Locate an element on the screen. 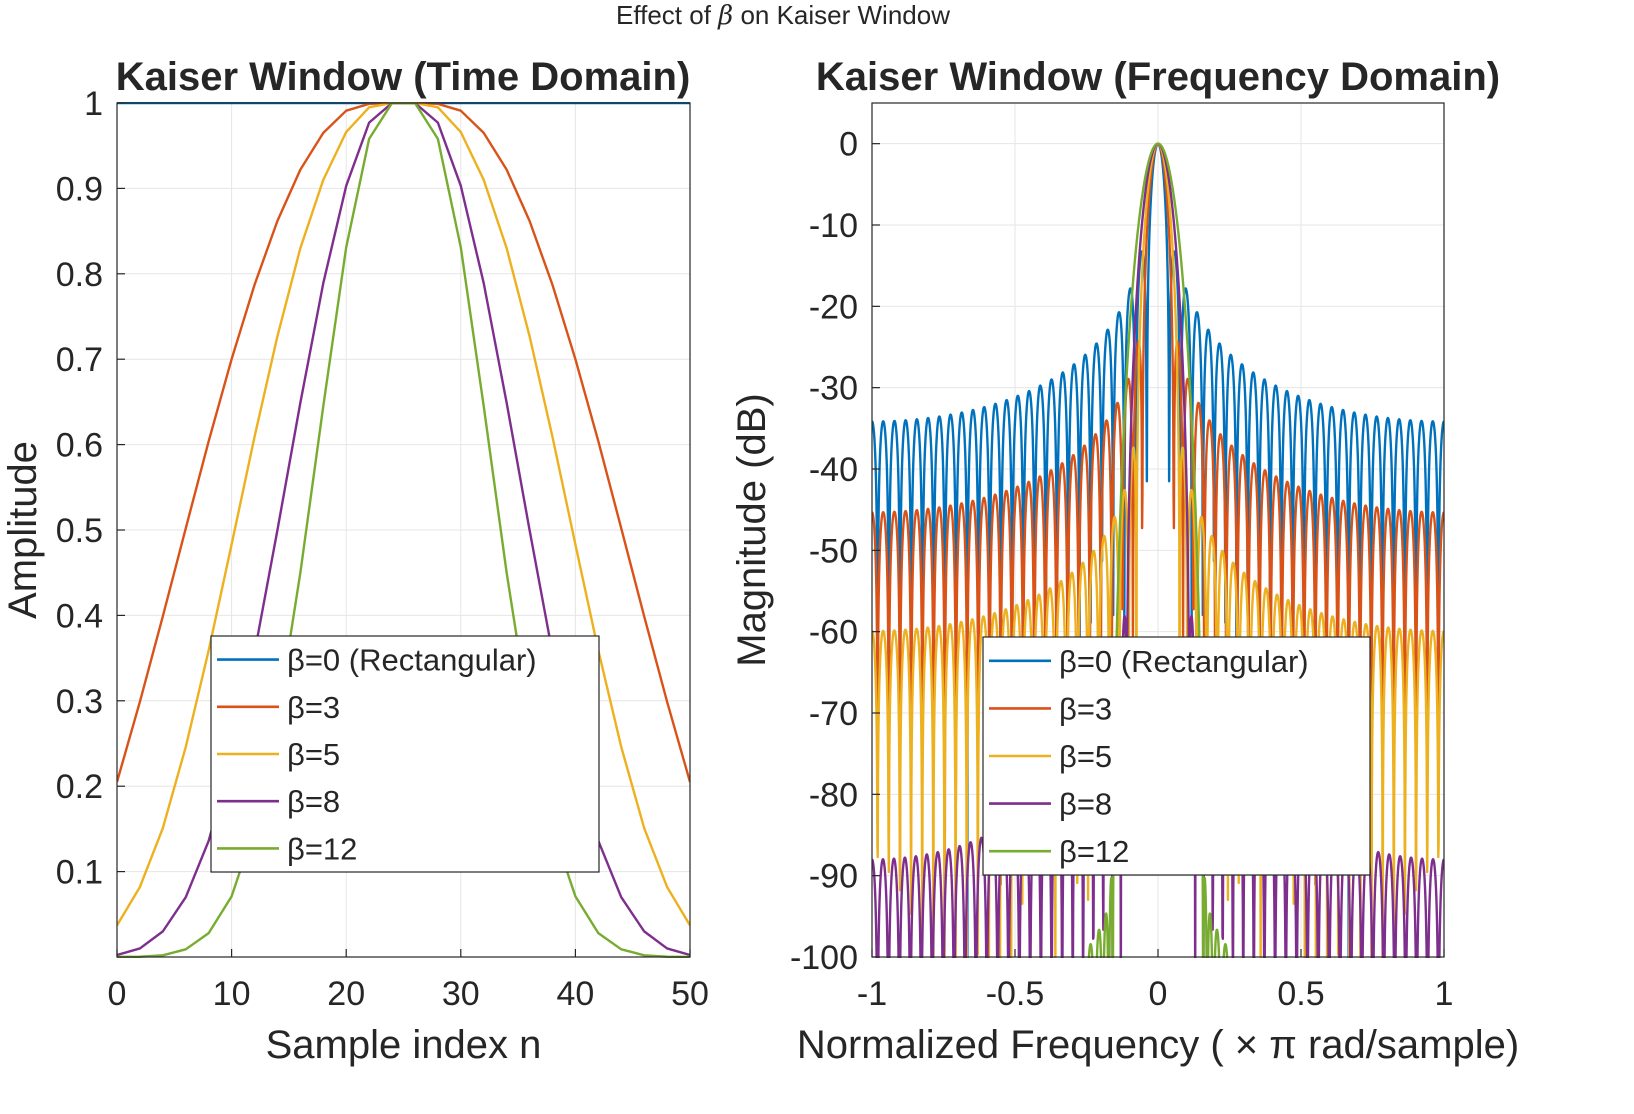 This screenshot has height=1114, width=1634. y-tick-label: -60 is located at coordinates (833, 633).